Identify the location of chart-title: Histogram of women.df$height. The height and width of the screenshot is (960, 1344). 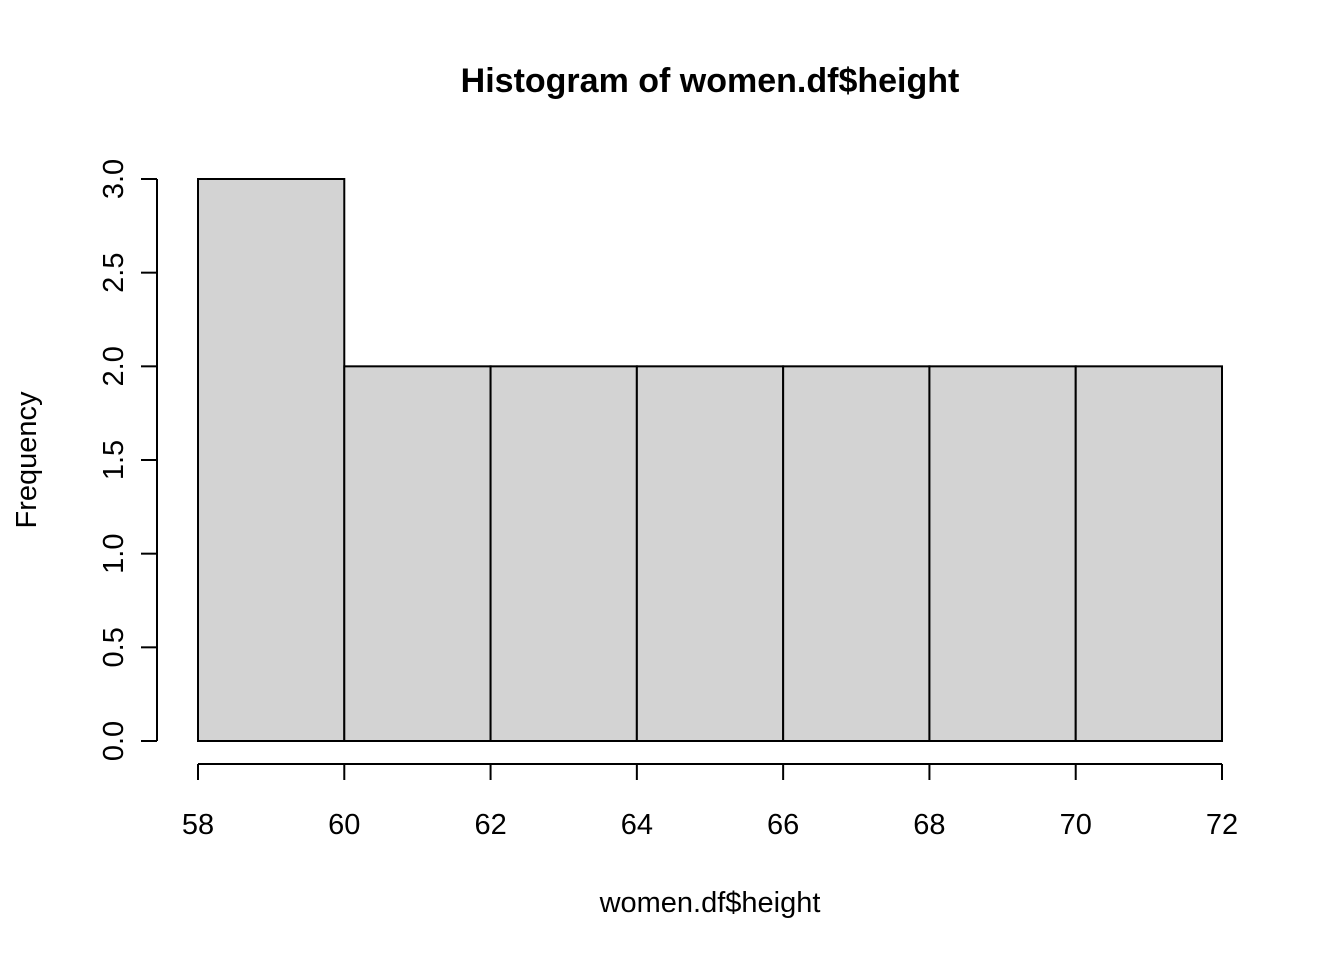
(710, 81).